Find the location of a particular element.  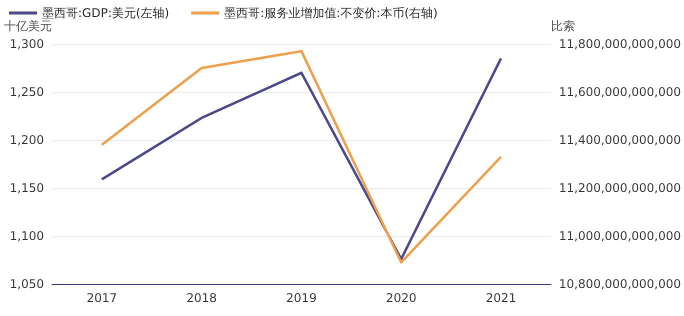

y2-axis-title: 比索 is located at coordinates (562, 26).